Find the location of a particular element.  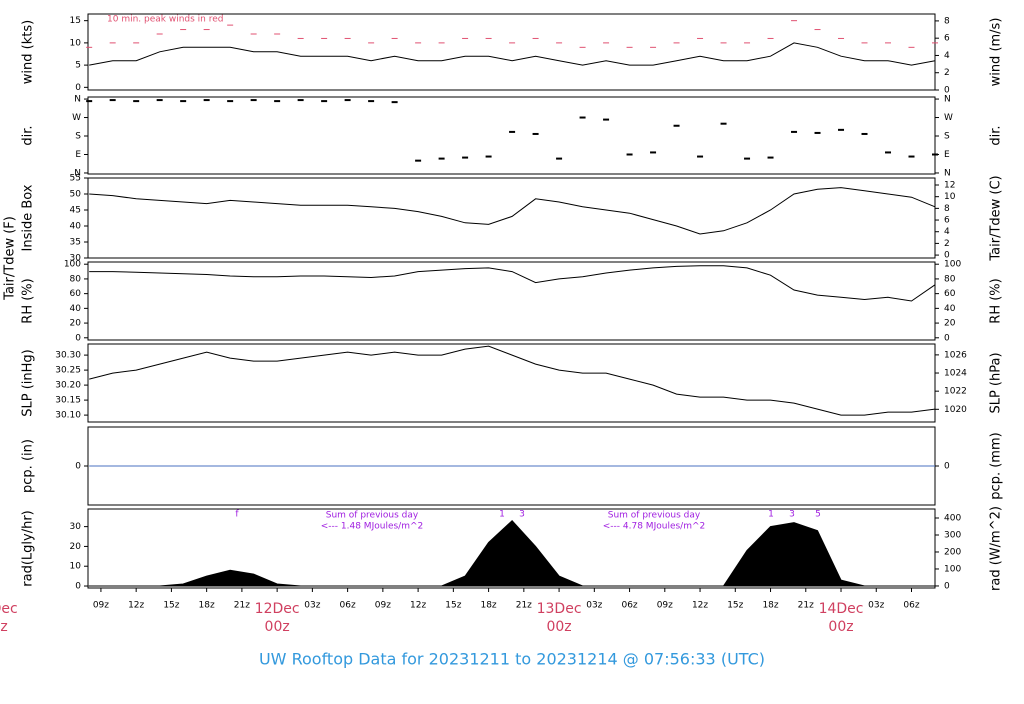

y2-tick-label: N is located at coordinates (947, 100).